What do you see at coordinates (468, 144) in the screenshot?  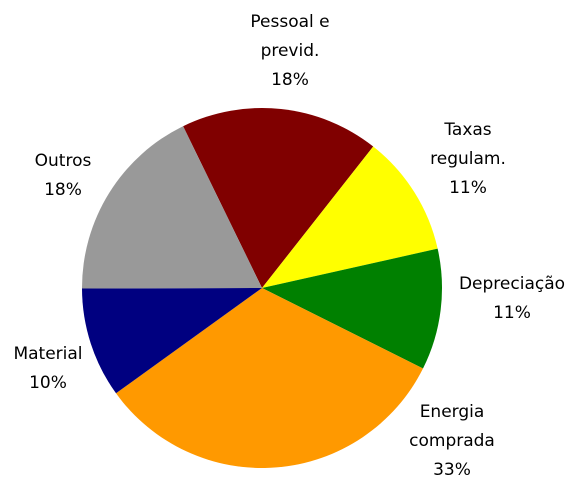 I see `category-name: Taxas regulam.` at bounding box center [468, 144].